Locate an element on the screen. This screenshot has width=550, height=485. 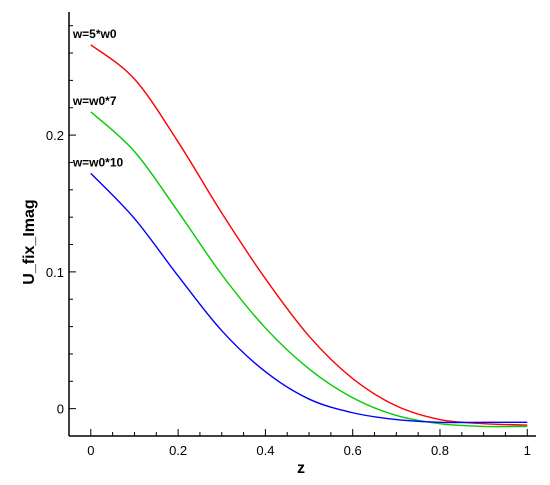
series-label-w10: w=w0*10 is located at coordinates (98, 162).